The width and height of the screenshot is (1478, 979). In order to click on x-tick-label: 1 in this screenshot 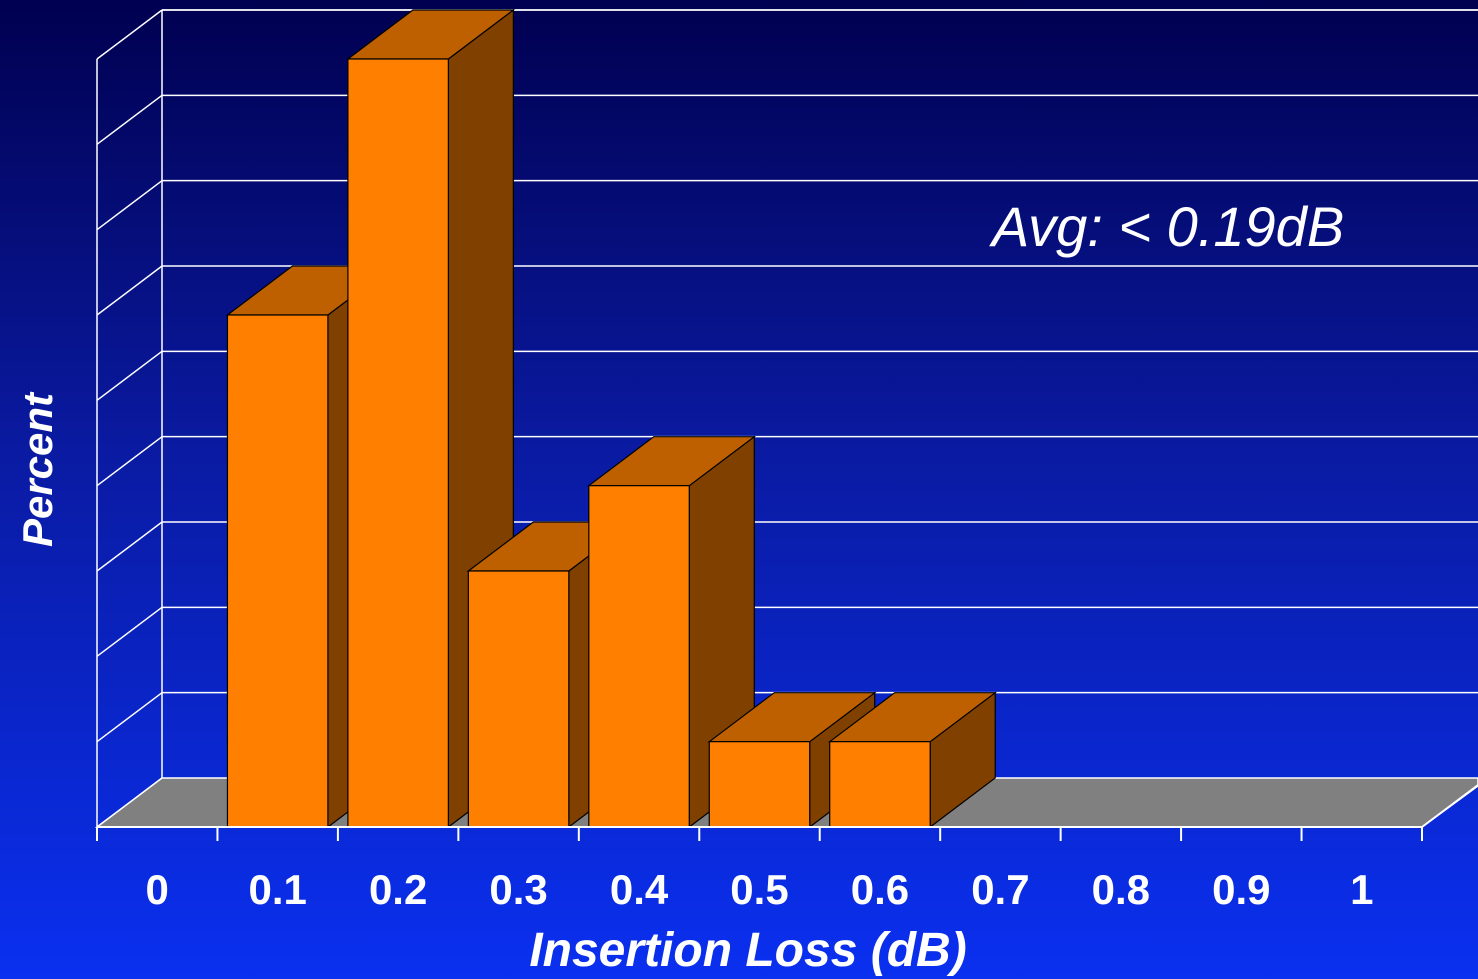, I will do `click(1361, 889)`.